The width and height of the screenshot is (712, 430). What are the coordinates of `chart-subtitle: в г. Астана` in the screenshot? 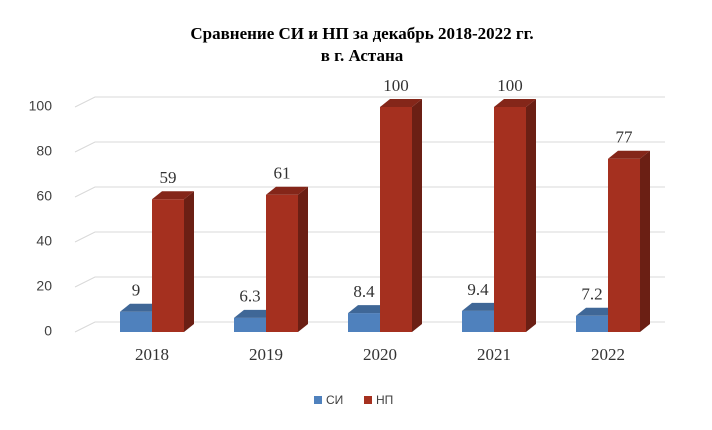 It's located at (362, 55).